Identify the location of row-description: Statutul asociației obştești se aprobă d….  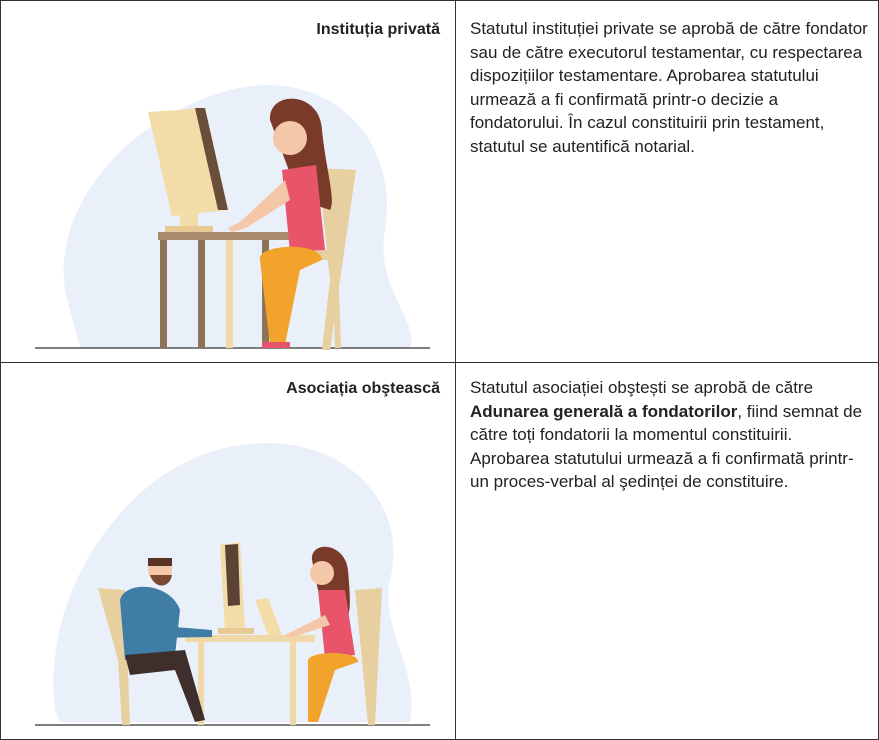
(669, 435).